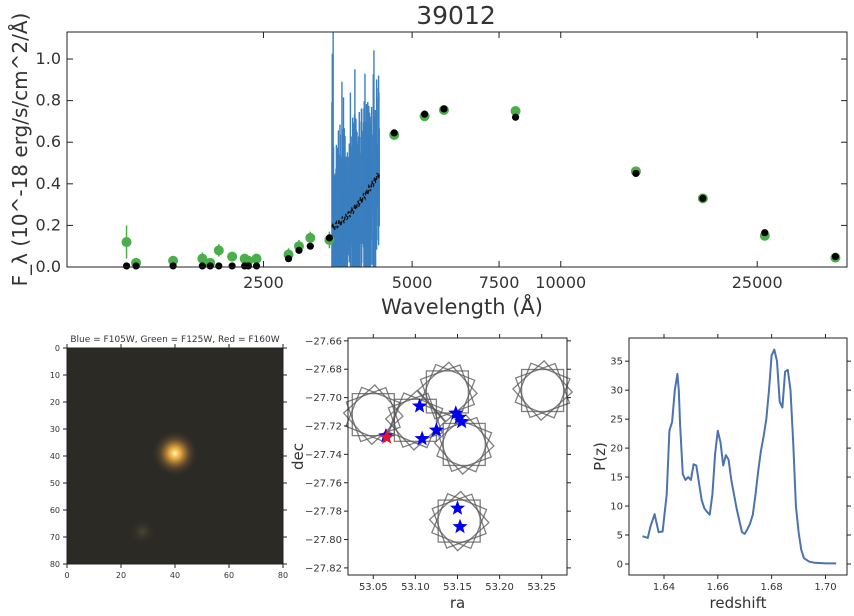 The width and height of the screenshot is (854, 616). What do you see at coordinates (616, 391) in the screenshot?
I see `pz-ytick-label: 30` at bounding box center [616, 391].